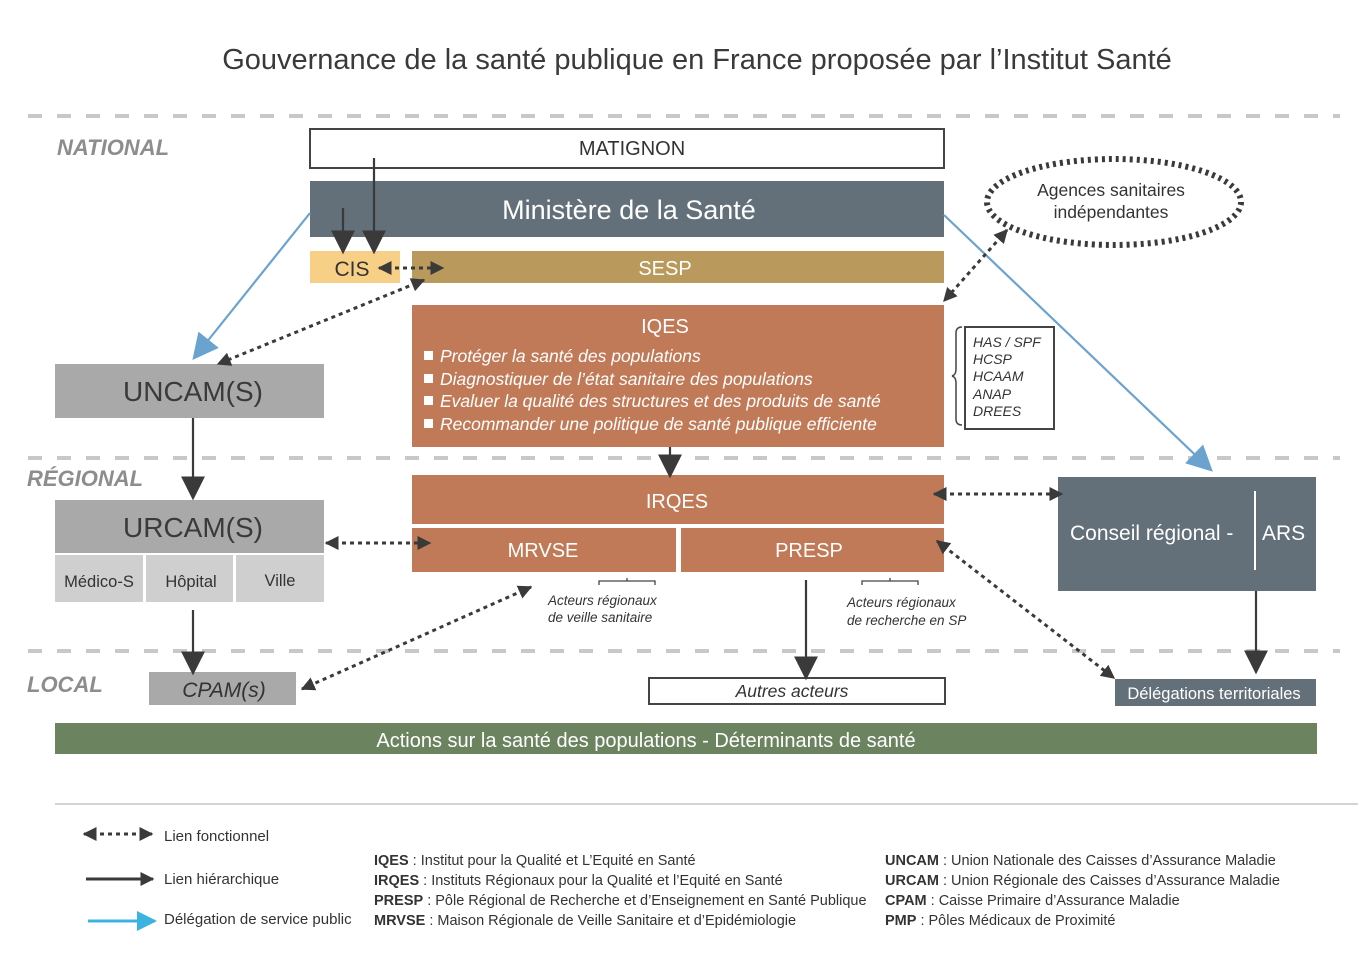 The width and height of the screenshot is (1369, 962). Describe the element at coordinates (600, 617) in the screenshot. I see `acteurs-veille-label: de veille sanitaire` at that location.